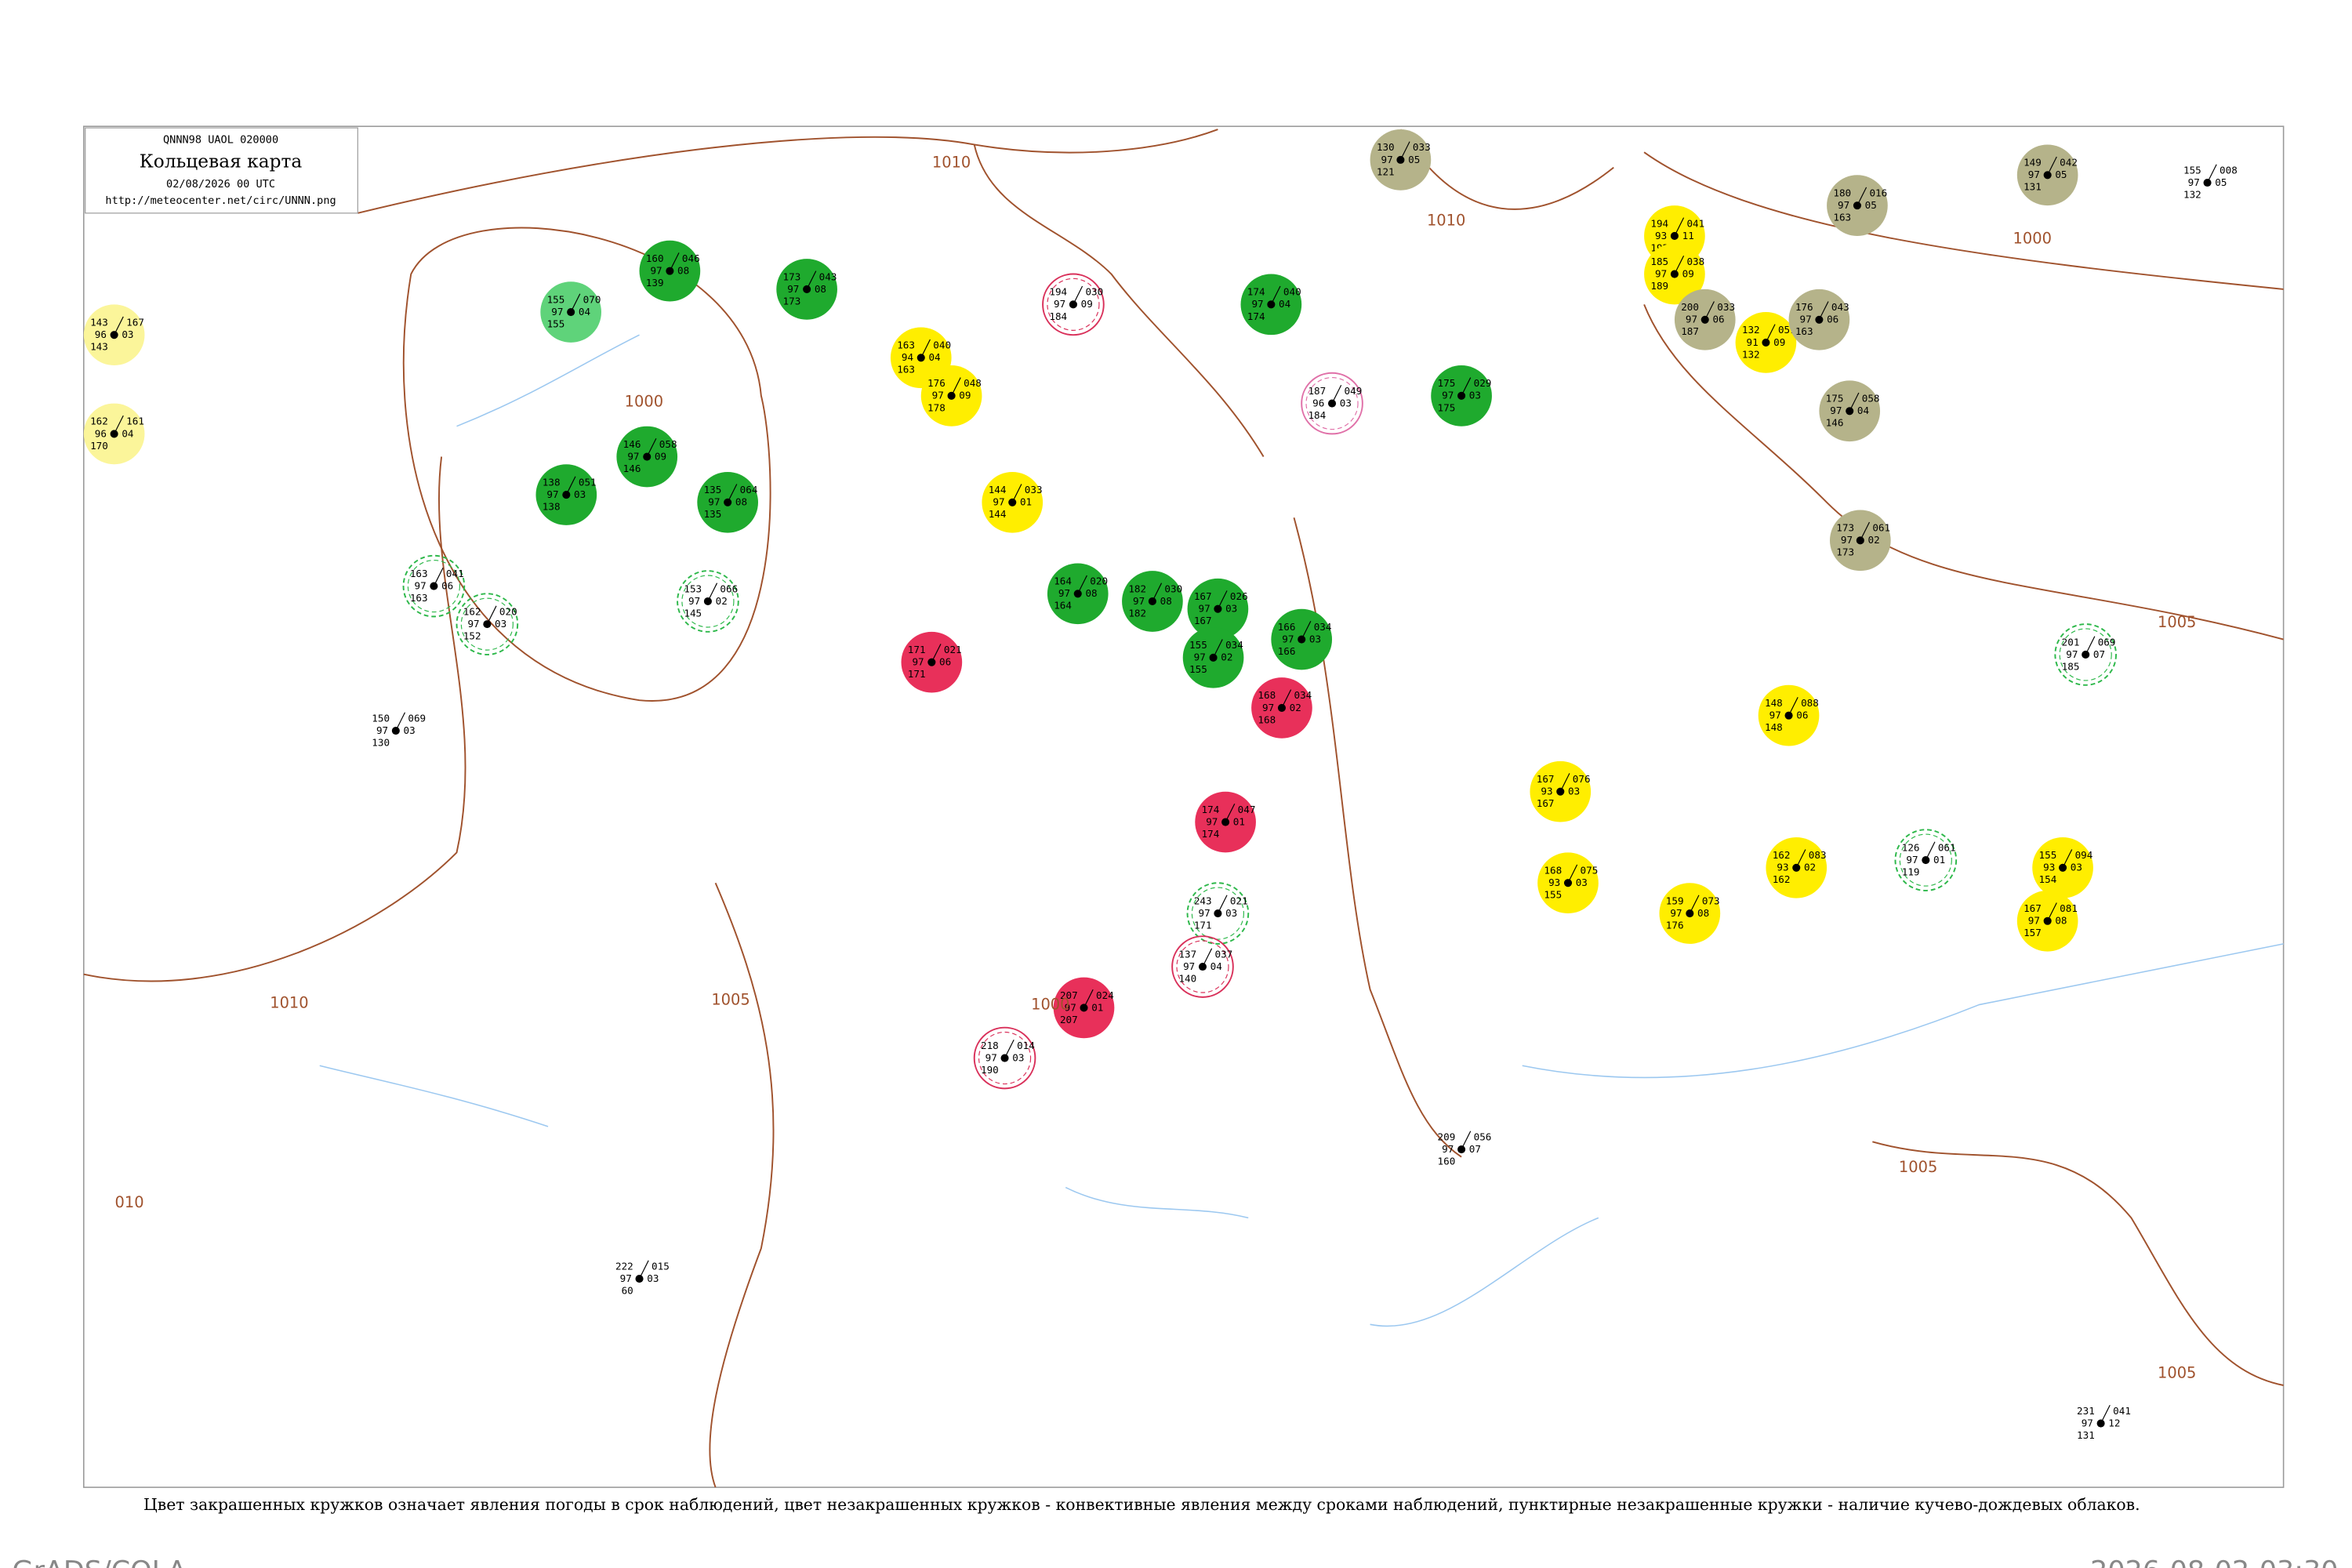  What do you see at coordinates (2114, 1422) in the screenshot?
I see `tendency: 12` at bounding box center [2114, 1422].